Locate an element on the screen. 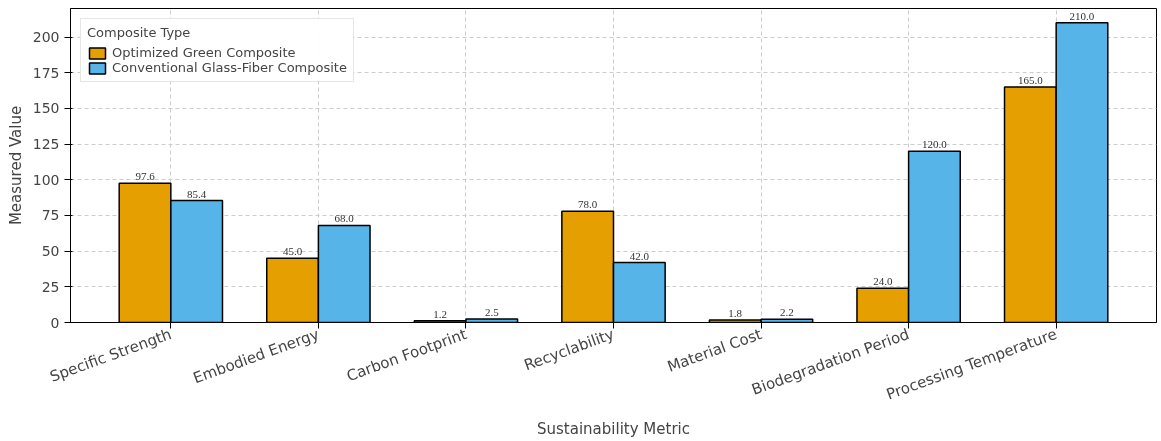 The image size is (1161, 441). data-label: 97.6 is located at coordinates (145, 176).